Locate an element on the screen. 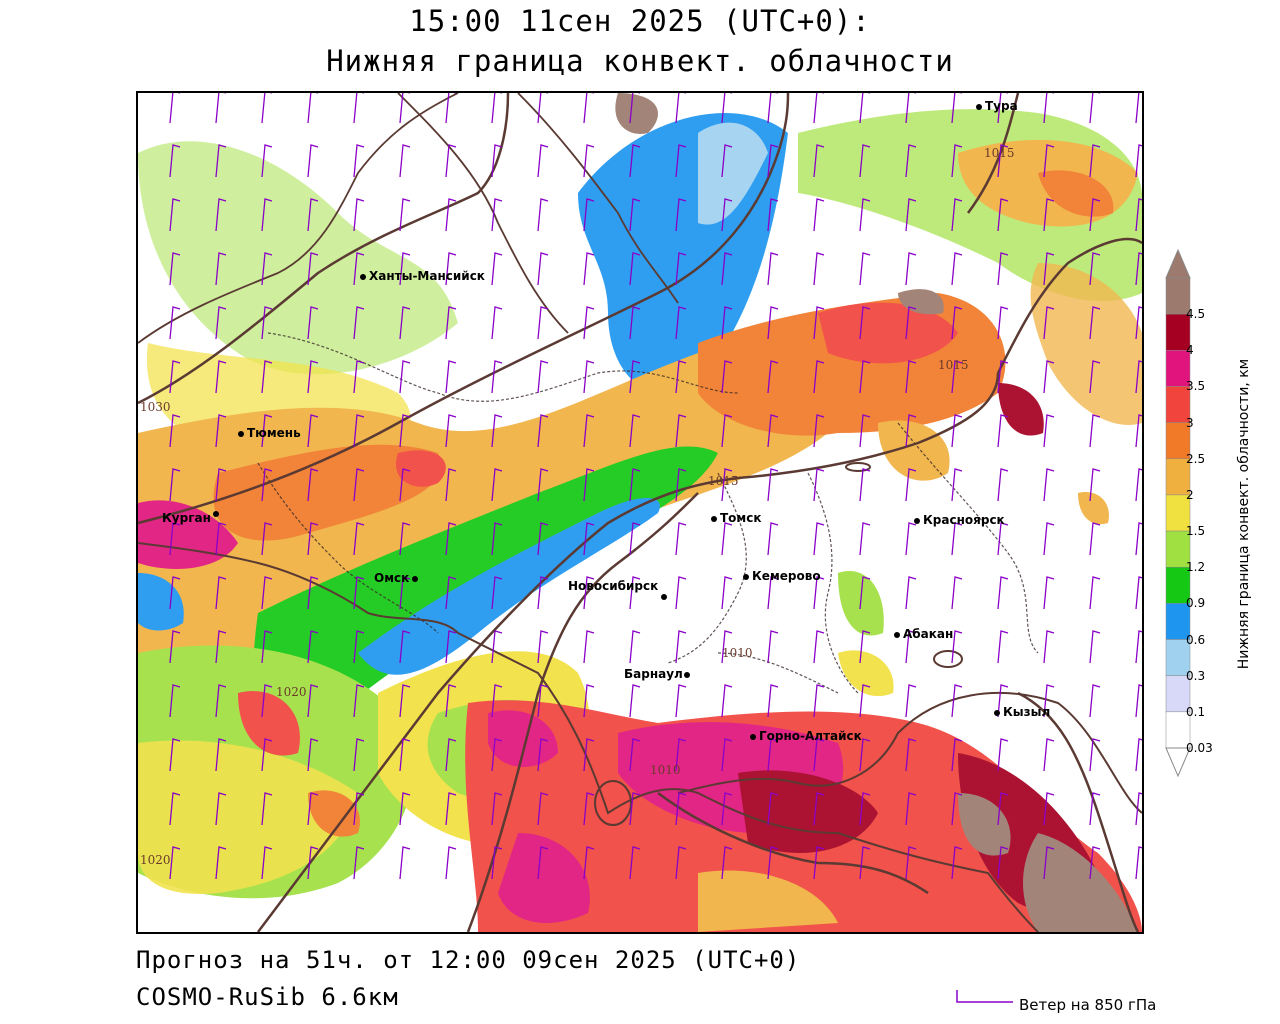 The width and height of the screenshot is (1280, 1024). city-tura: Тура is located at coordinates (997, 106).